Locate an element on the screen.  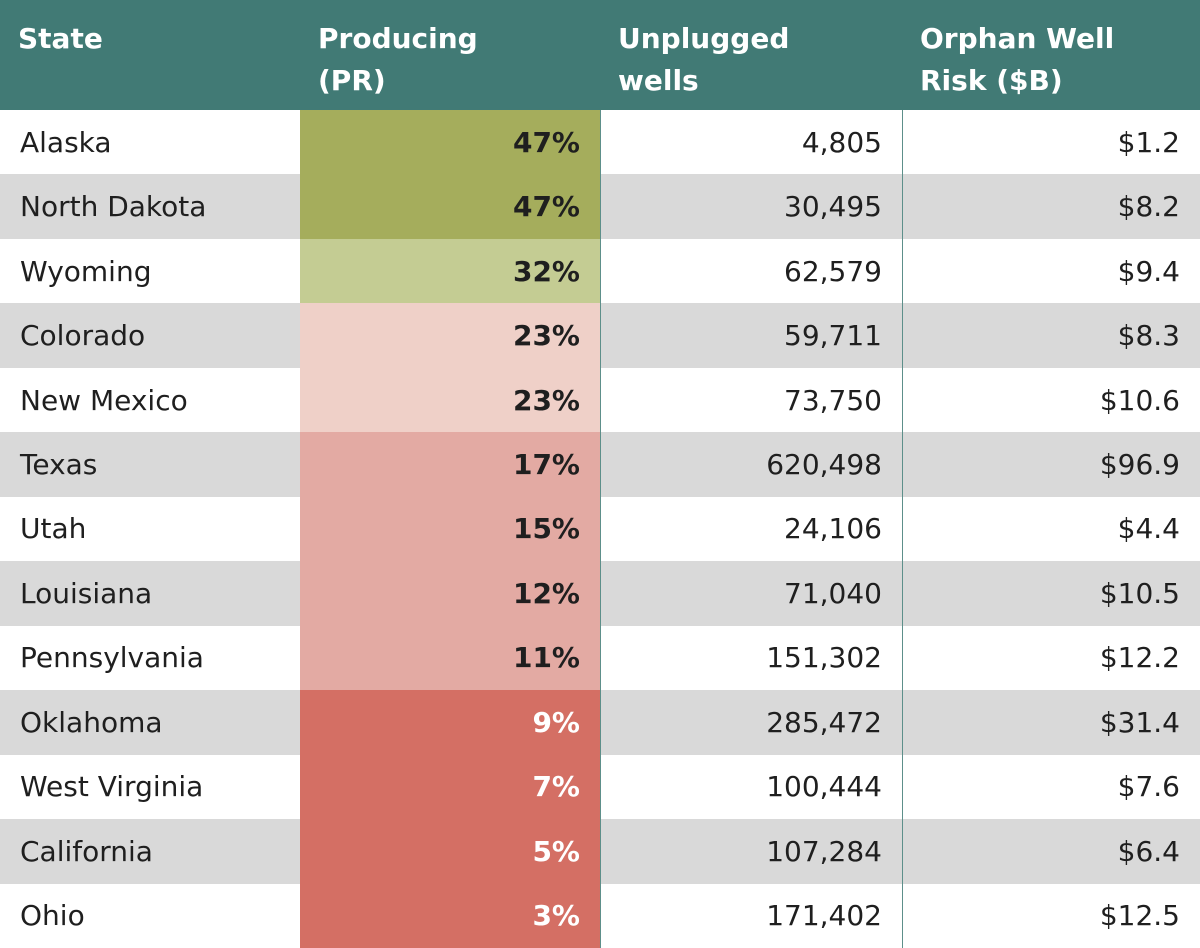
table-cell: Alaska is located at coordinates (66, 142).